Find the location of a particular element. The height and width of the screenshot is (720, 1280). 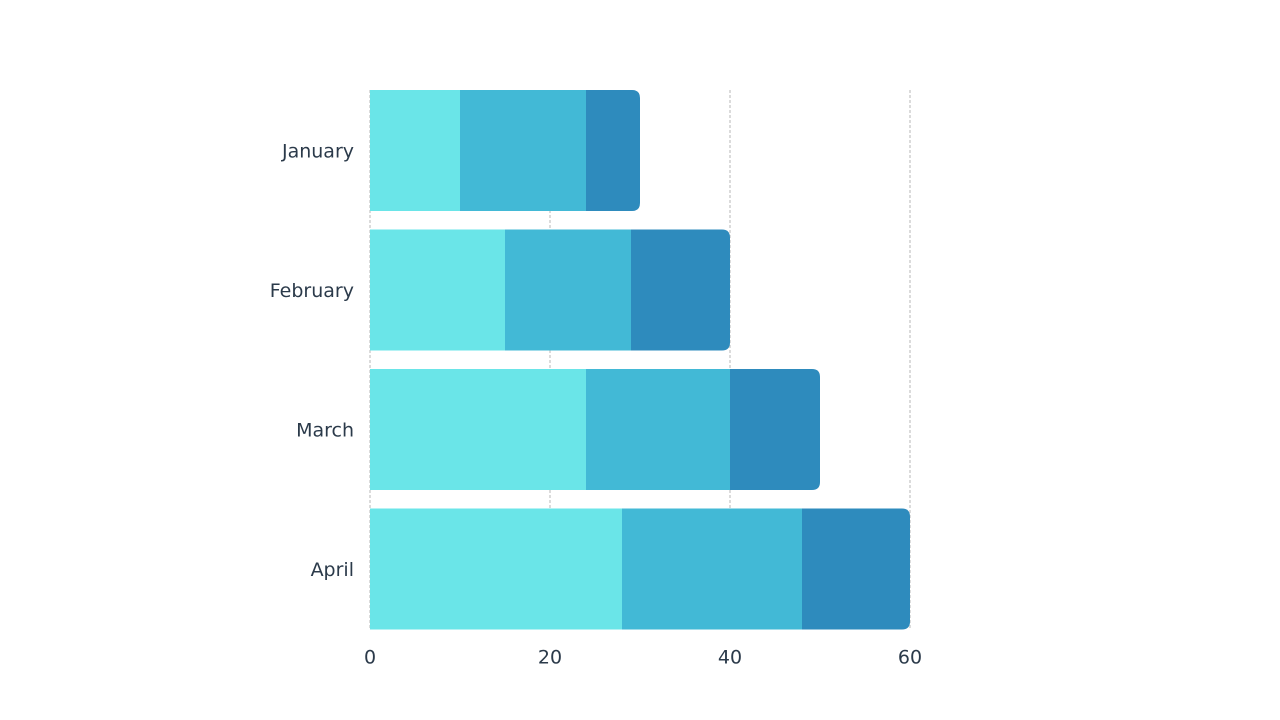

bar-group-january is located at coordinates (505, 150).